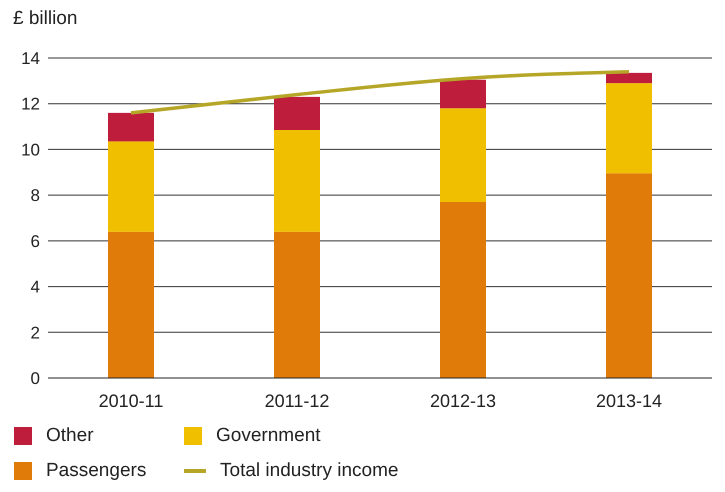  What do you see at coordinates (30, 150) in the screenshot?
I see `y-tick-label: 10` at bounding box center [30, 150].